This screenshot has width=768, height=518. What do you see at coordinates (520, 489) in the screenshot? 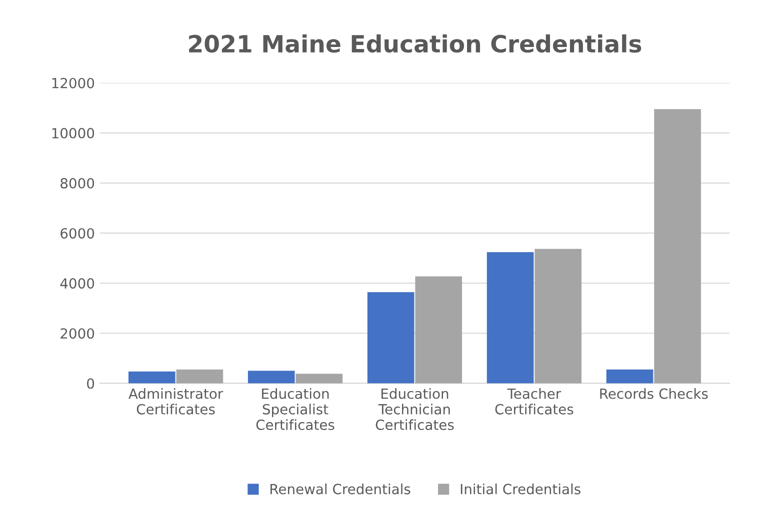
I see `legend-label: Initial Credentials` at bounding box center [520, 489].